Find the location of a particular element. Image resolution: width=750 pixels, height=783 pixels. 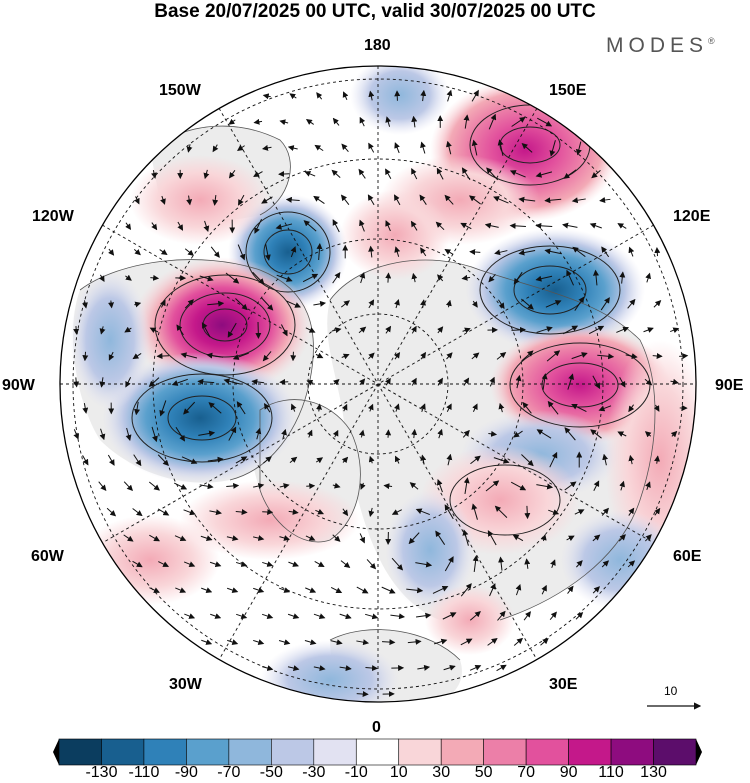

lon-label-120w: 120W is located at coordinates (53, 216).